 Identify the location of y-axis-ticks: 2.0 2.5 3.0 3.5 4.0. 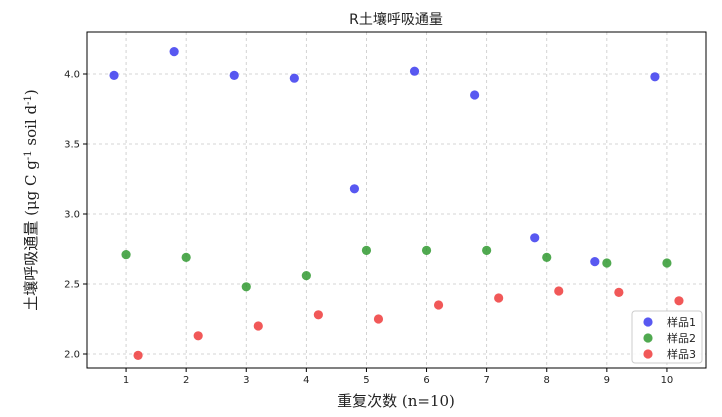
(75, 215).